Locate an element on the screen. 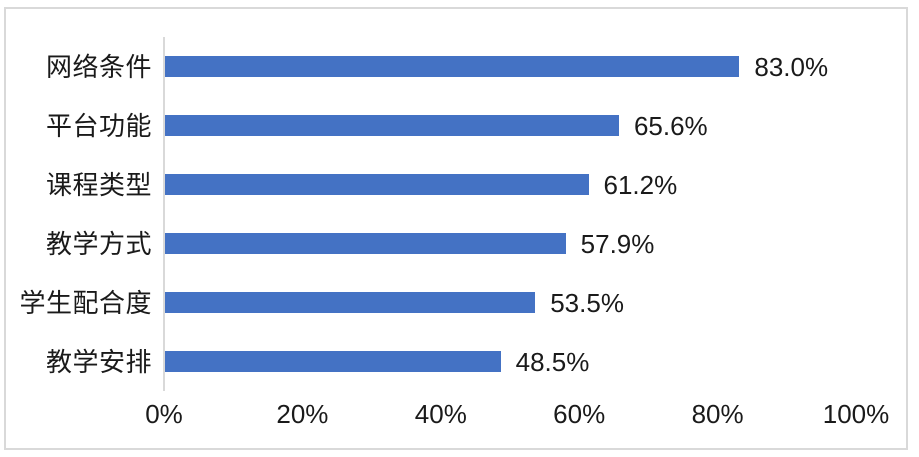  category-label: 教学安排 is located at coordinates (98, 361).